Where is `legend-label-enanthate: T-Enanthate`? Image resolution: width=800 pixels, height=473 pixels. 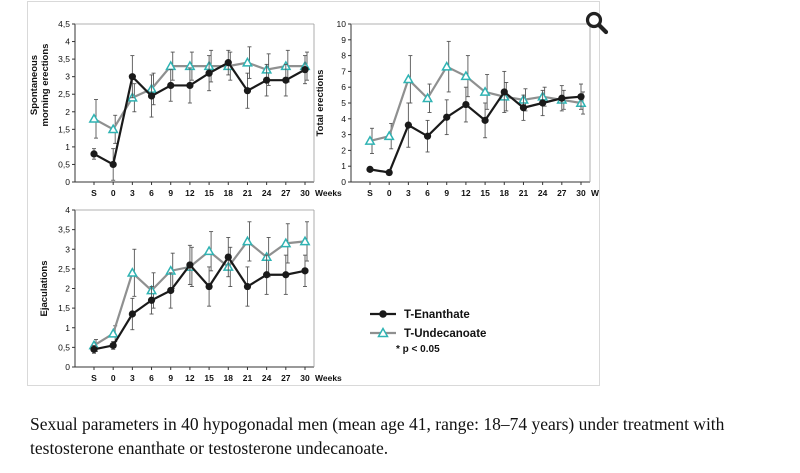
legend-label-enanthate: T-Enanthate is located at coordinates (437, 315).